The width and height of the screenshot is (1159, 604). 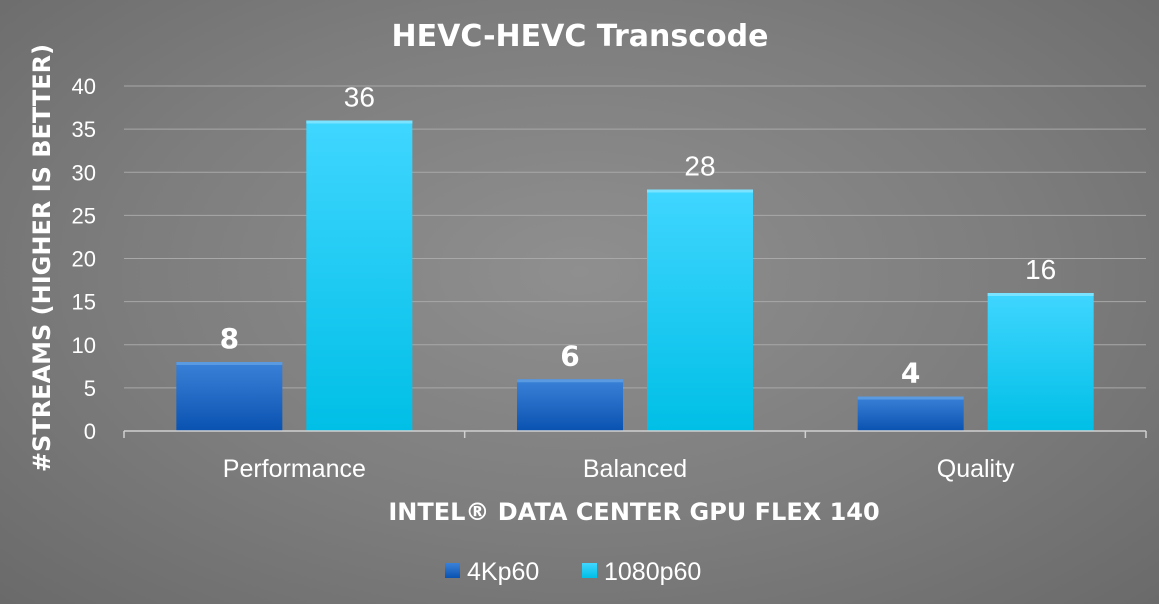 What do you see at coordinates (635, 469) in the screenshot?
I see `x-tick-label: Balanced` at bounding box center [635, 469].